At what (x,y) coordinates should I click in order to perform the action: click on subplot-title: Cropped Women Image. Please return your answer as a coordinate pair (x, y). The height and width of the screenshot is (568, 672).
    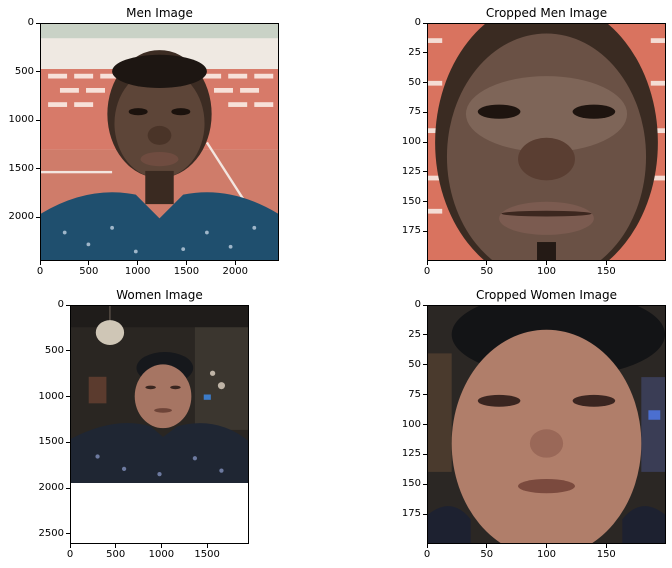
    Looking at the image, I should click on (546, 295).